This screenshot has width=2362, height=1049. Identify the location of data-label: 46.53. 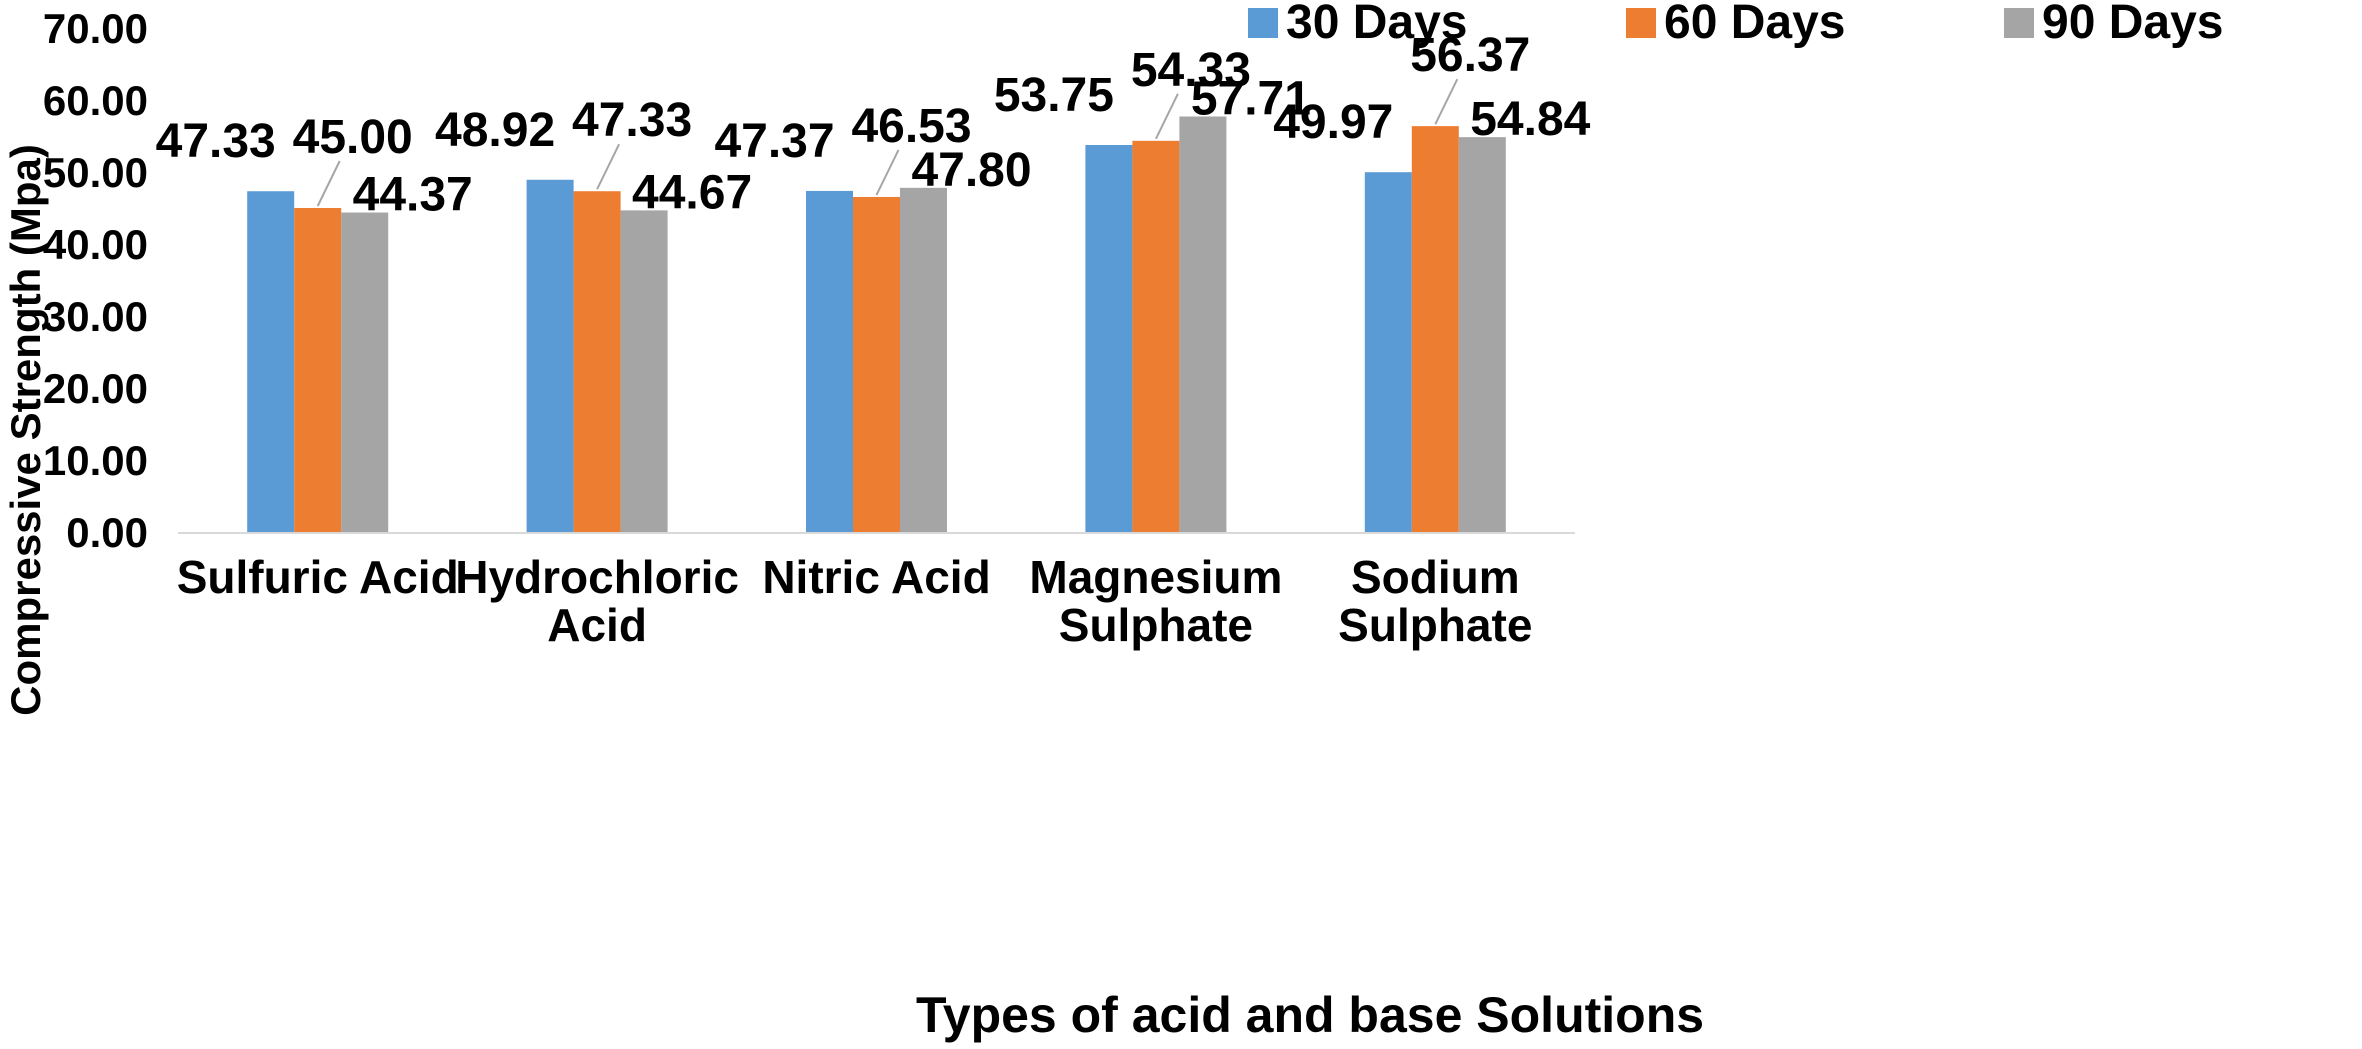
(911, 126).